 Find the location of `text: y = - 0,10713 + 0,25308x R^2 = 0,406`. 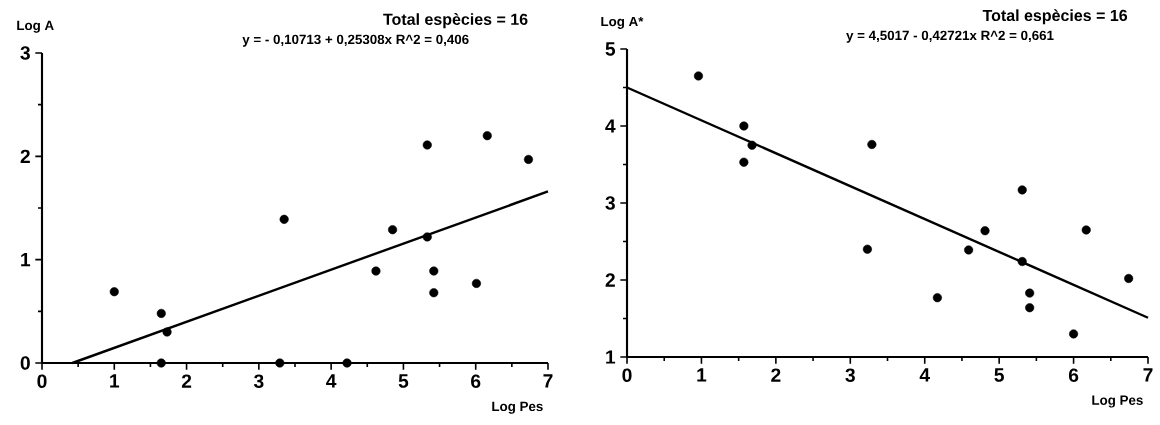

text: y = - 0,10713 + 0,25308x R^2 = 0,406 is located at coordinates (355, 40).